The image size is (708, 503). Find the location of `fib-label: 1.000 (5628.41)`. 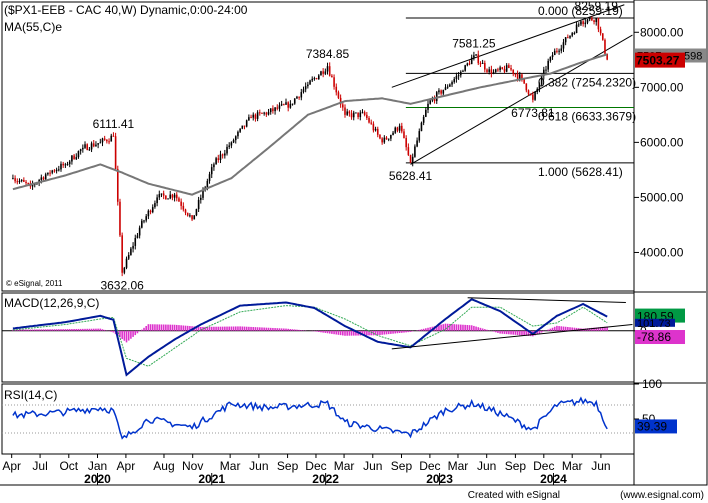

fib-label: 1.000 (5628.41) is located at coordinates (580, 172).